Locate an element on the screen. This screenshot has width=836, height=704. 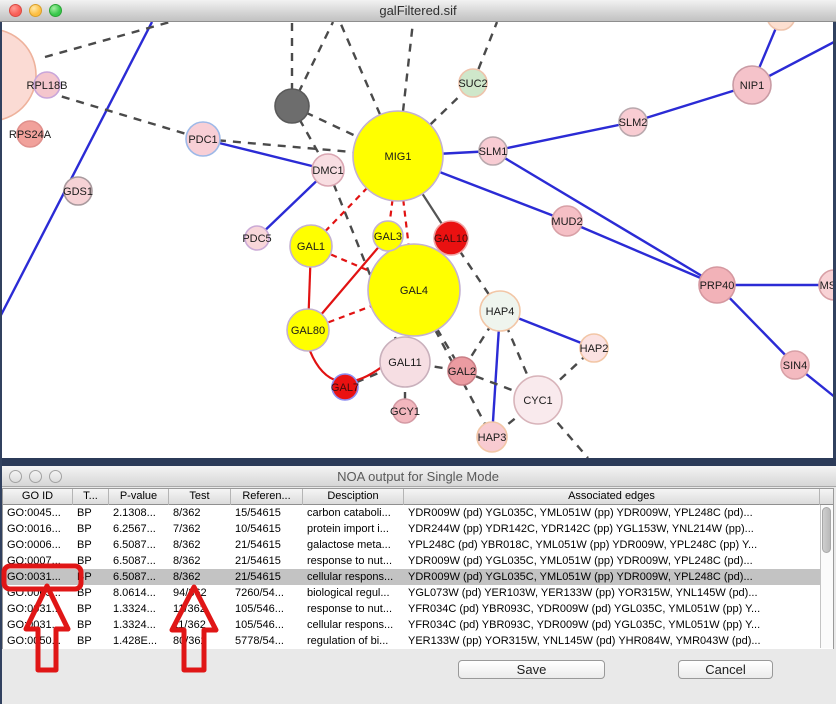
scrollbar-thumb is located at coordinates (826, 530).